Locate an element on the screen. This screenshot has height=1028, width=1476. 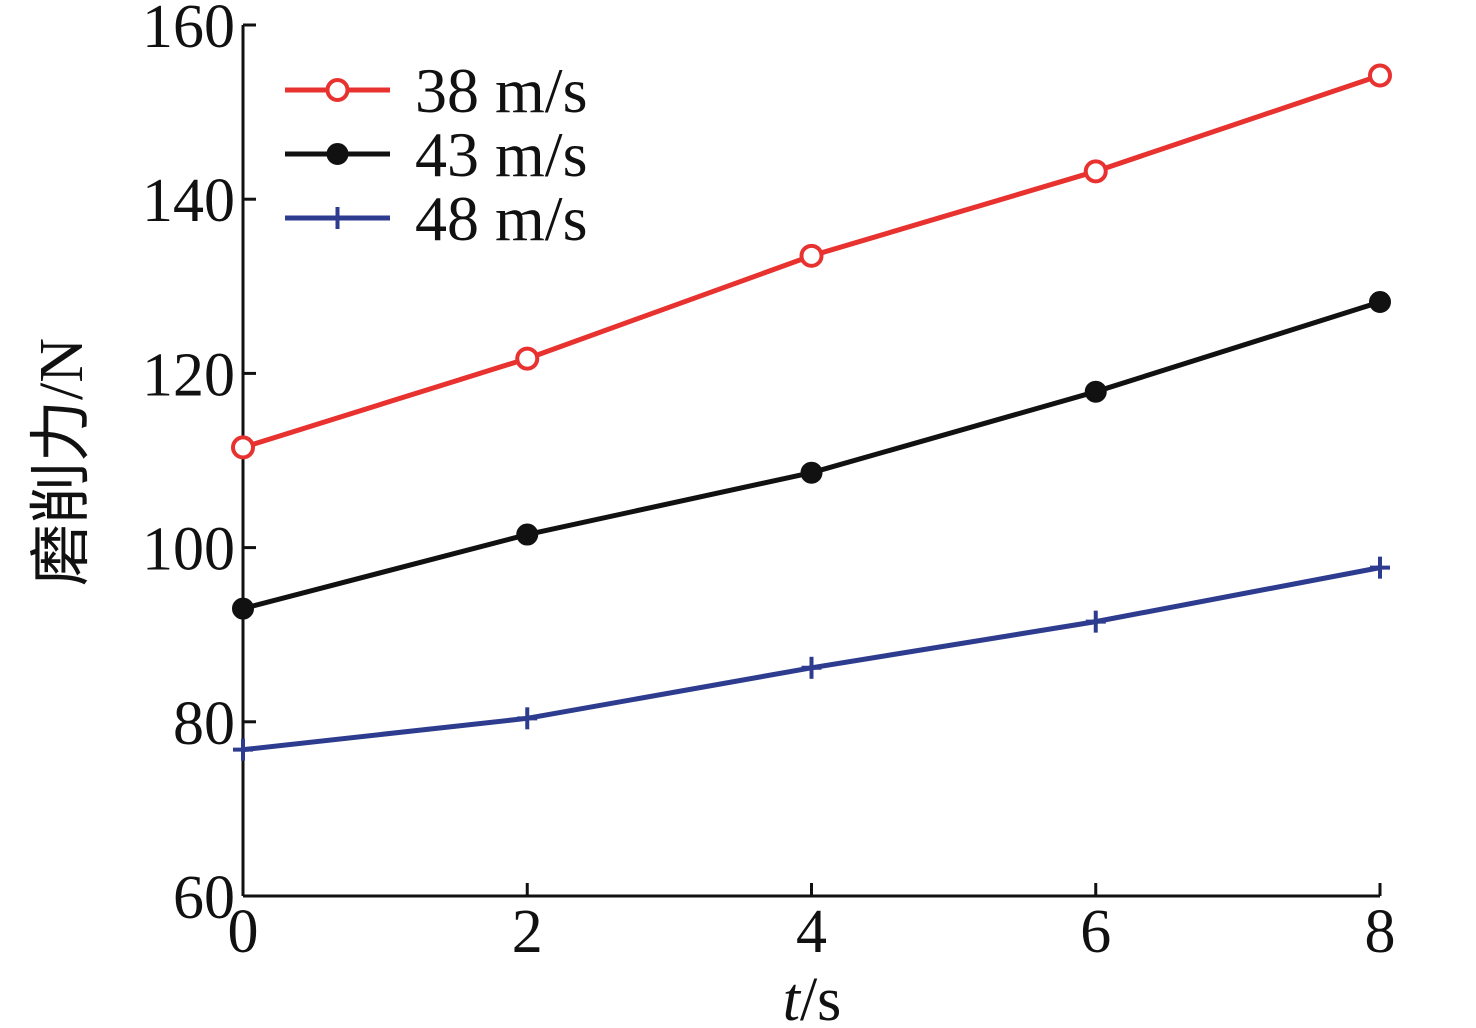
y-axis-label: 磨削力/N is located at coordinates (62, 462).